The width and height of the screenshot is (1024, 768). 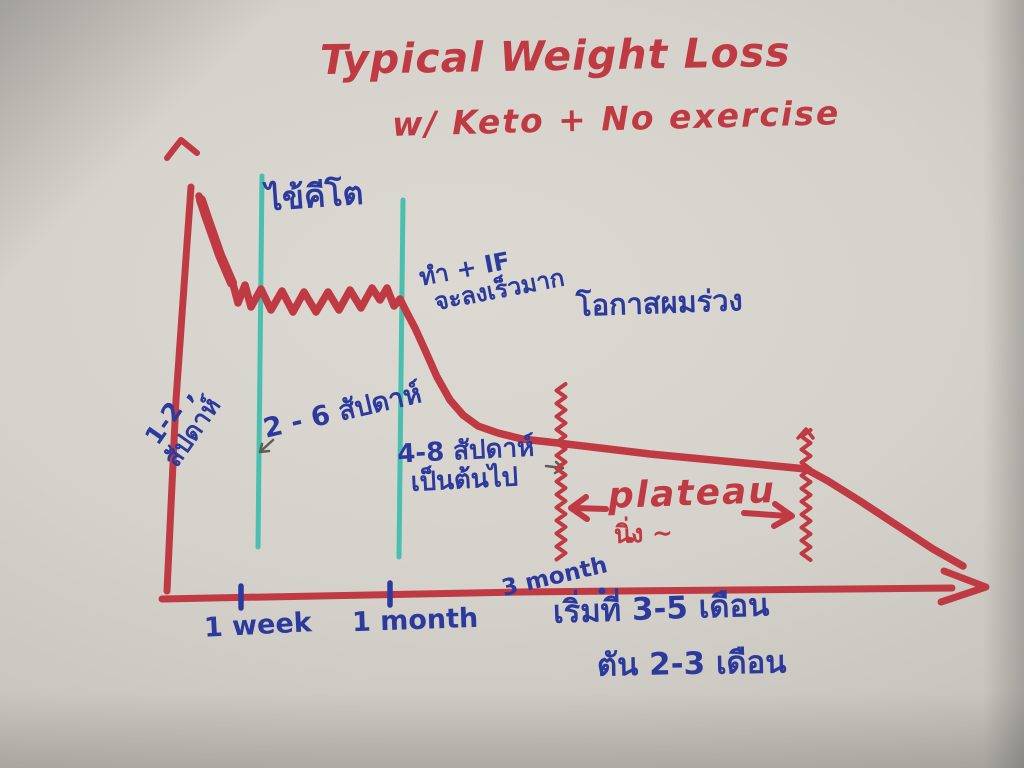 I want to click on y-axis-caret, so click(x=182, y=149).